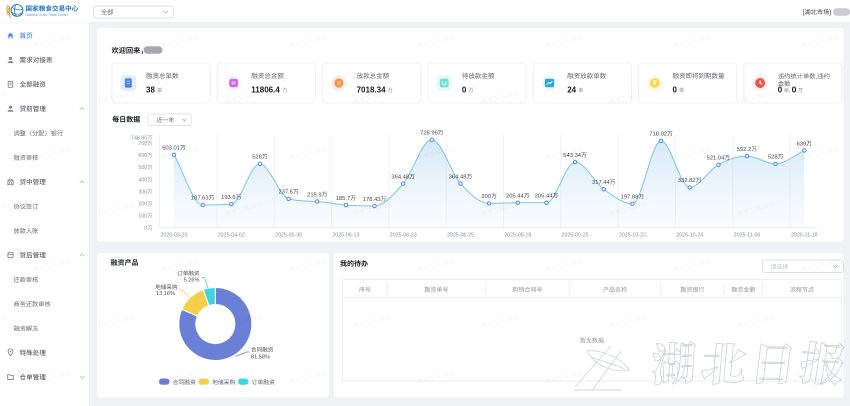 This screenshot has height=406, width=850. I want to click on svg-text: 2025-06-23, so click(403, 236).